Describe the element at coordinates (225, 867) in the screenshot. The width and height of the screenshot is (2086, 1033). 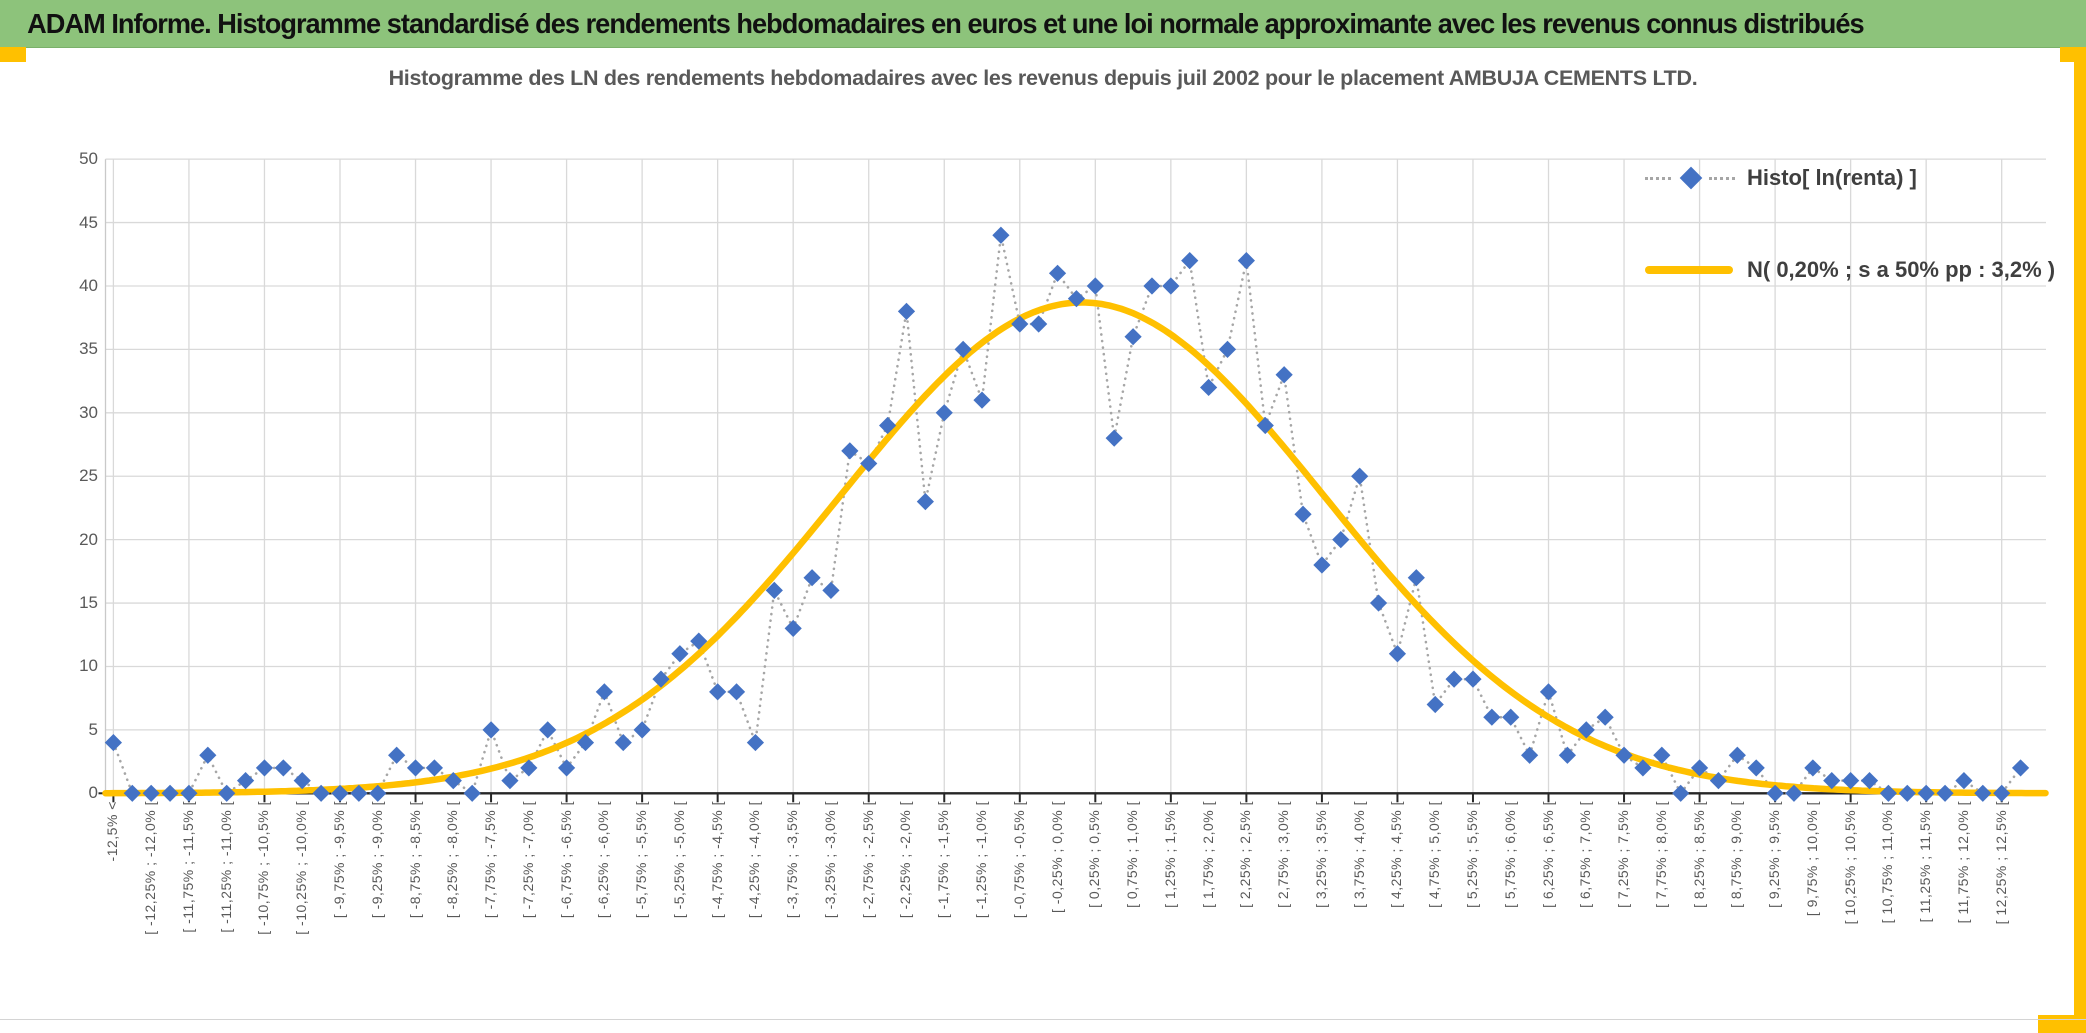
I see `x-tick-label: [ -11,25% ; -11,0% [` at that location.